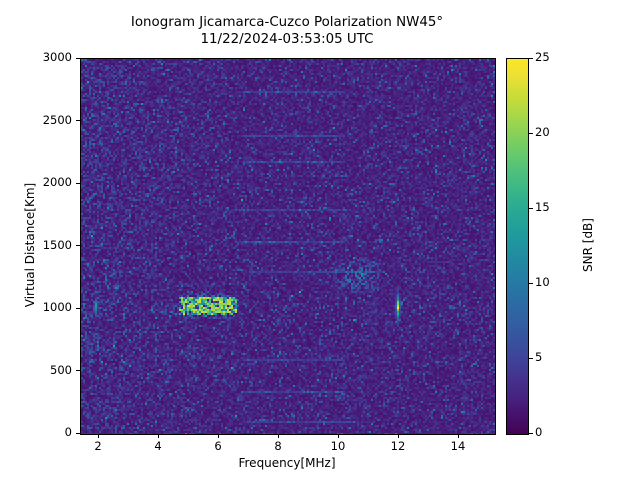  What do you see at coordinates (542, 132) in the screenshot?
I see `colorbar-tick-label-20: 20` at bounding box center [542, 132].